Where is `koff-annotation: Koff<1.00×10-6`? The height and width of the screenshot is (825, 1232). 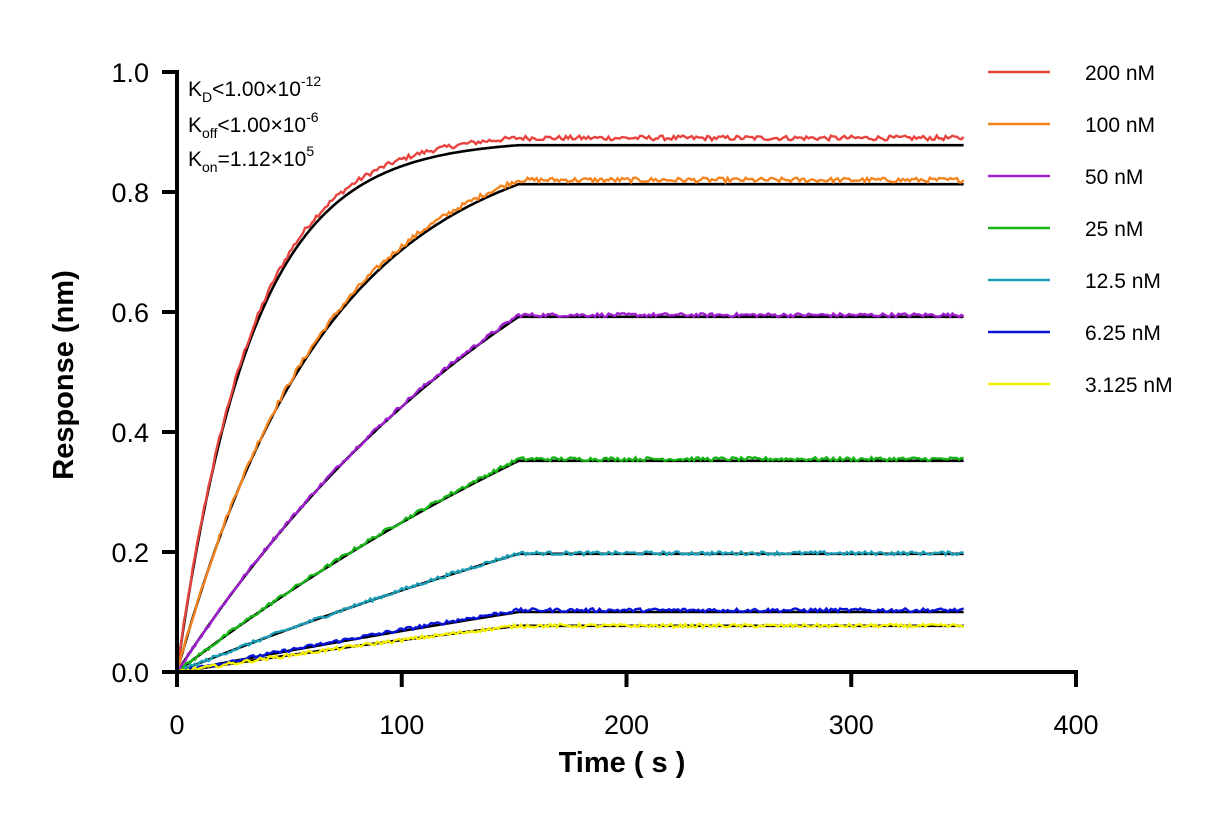 koff-annotation: Koff<1.00×10-6 is located at coordinates (253, 125).